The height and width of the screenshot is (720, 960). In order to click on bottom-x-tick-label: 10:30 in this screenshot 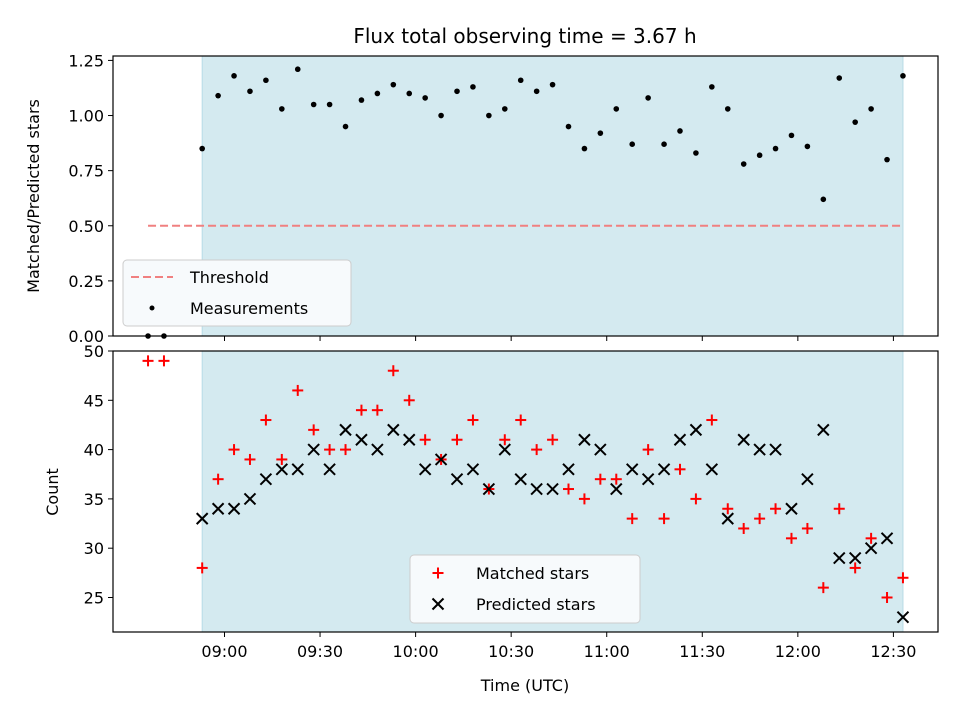, I will do `click(511, 651)`.